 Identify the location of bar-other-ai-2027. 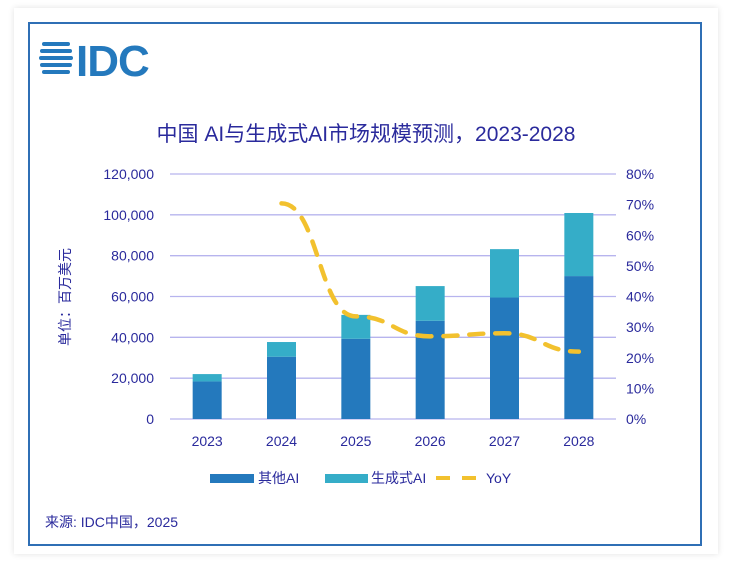
(504, 358).